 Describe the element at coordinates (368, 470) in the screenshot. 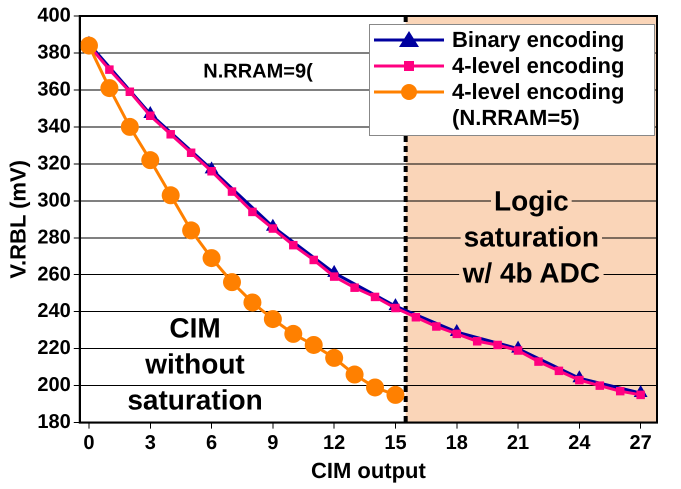

I see `x-axis-title: CIM output` at that location.